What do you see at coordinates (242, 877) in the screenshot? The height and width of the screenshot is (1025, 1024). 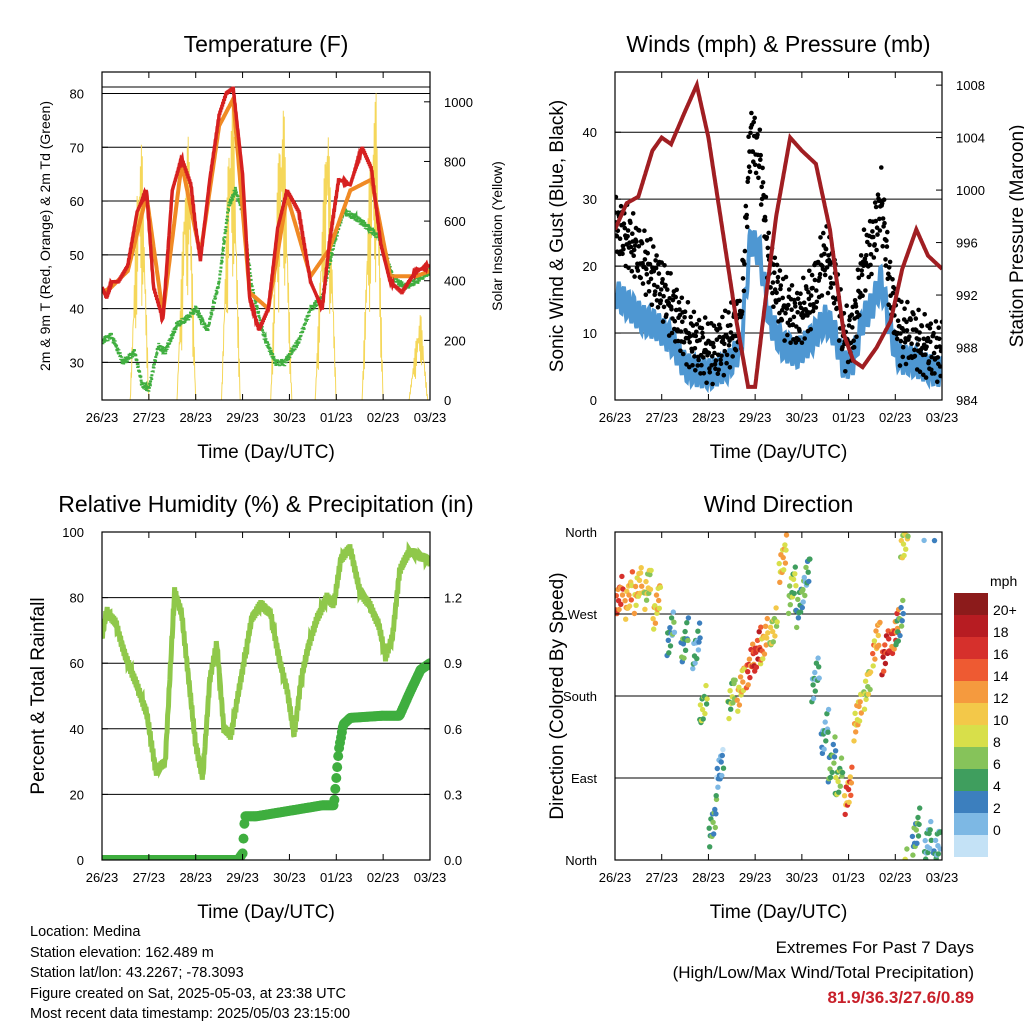 I see `x-tick-label: 29/23` at bounding box center [242, 877].